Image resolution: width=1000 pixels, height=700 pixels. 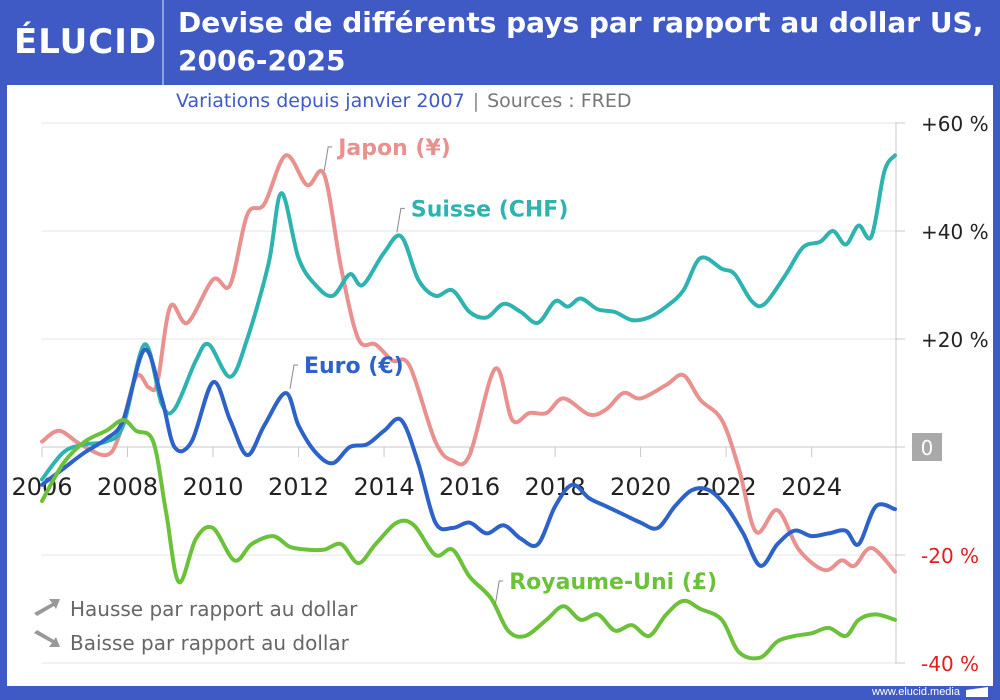 What do you see at coordinates (950, 556) in the screenshot?
I see `y-tick-label: -20 %` at bounding box center [950, 556].